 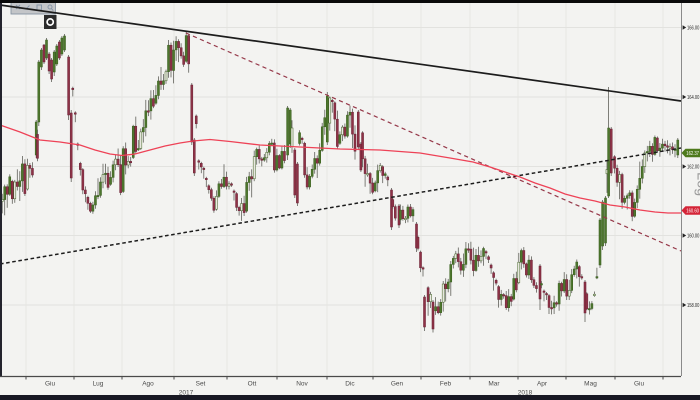 I want to click on svg-text: 164.00, so click(x=693, y=98).